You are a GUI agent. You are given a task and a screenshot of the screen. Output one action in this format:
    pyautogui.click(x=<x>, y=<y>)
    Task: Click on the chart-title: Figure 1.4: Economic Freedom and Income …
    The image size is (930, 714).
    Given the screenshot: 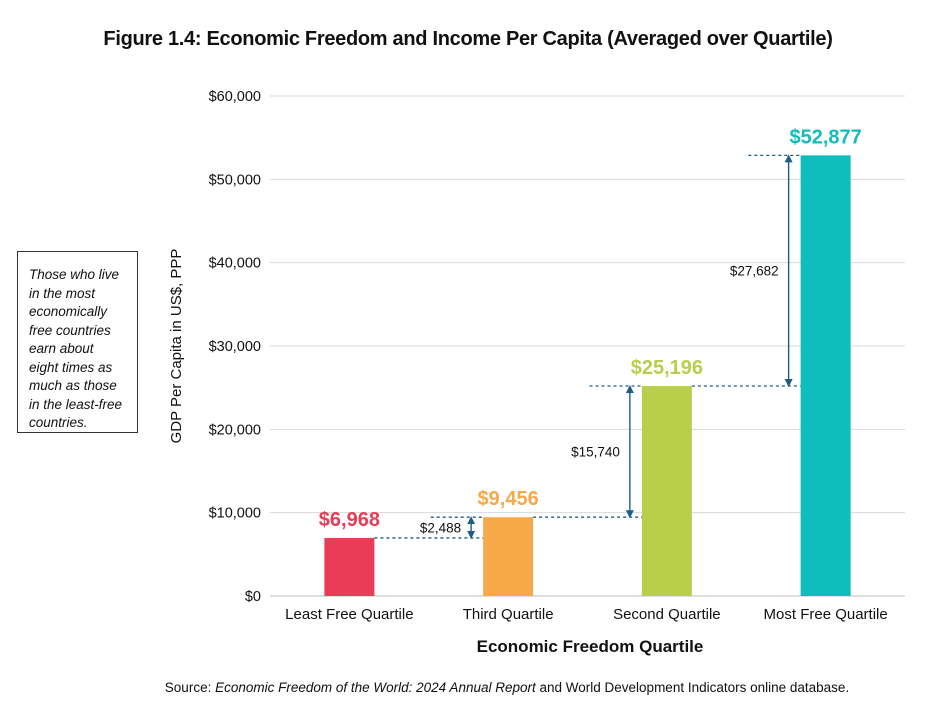 What is the action you would take?
    pyautogui.click(x=468, y=39)
    